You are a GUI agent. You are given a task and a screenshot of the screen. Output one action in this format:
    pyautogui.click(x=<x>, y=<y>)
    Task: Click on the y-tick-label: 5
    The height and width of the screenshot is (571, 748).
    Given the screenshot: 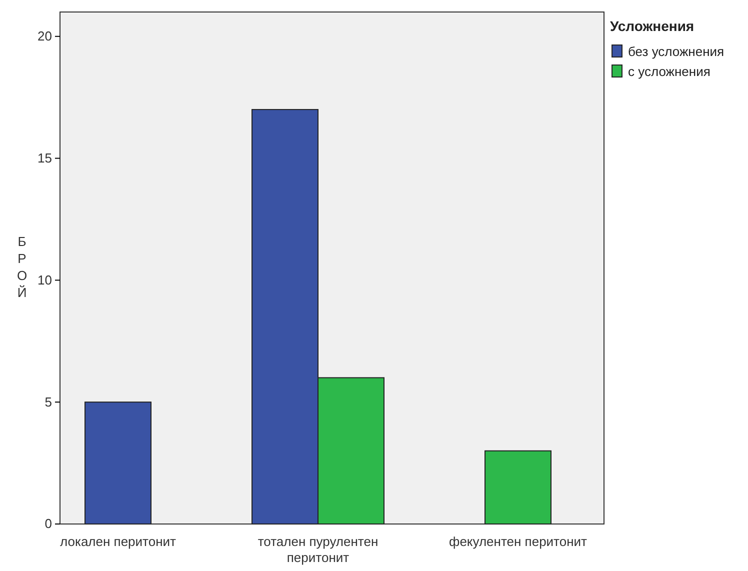 What is the action you would take?
    pyautogui.click(x=48, y=402)
    